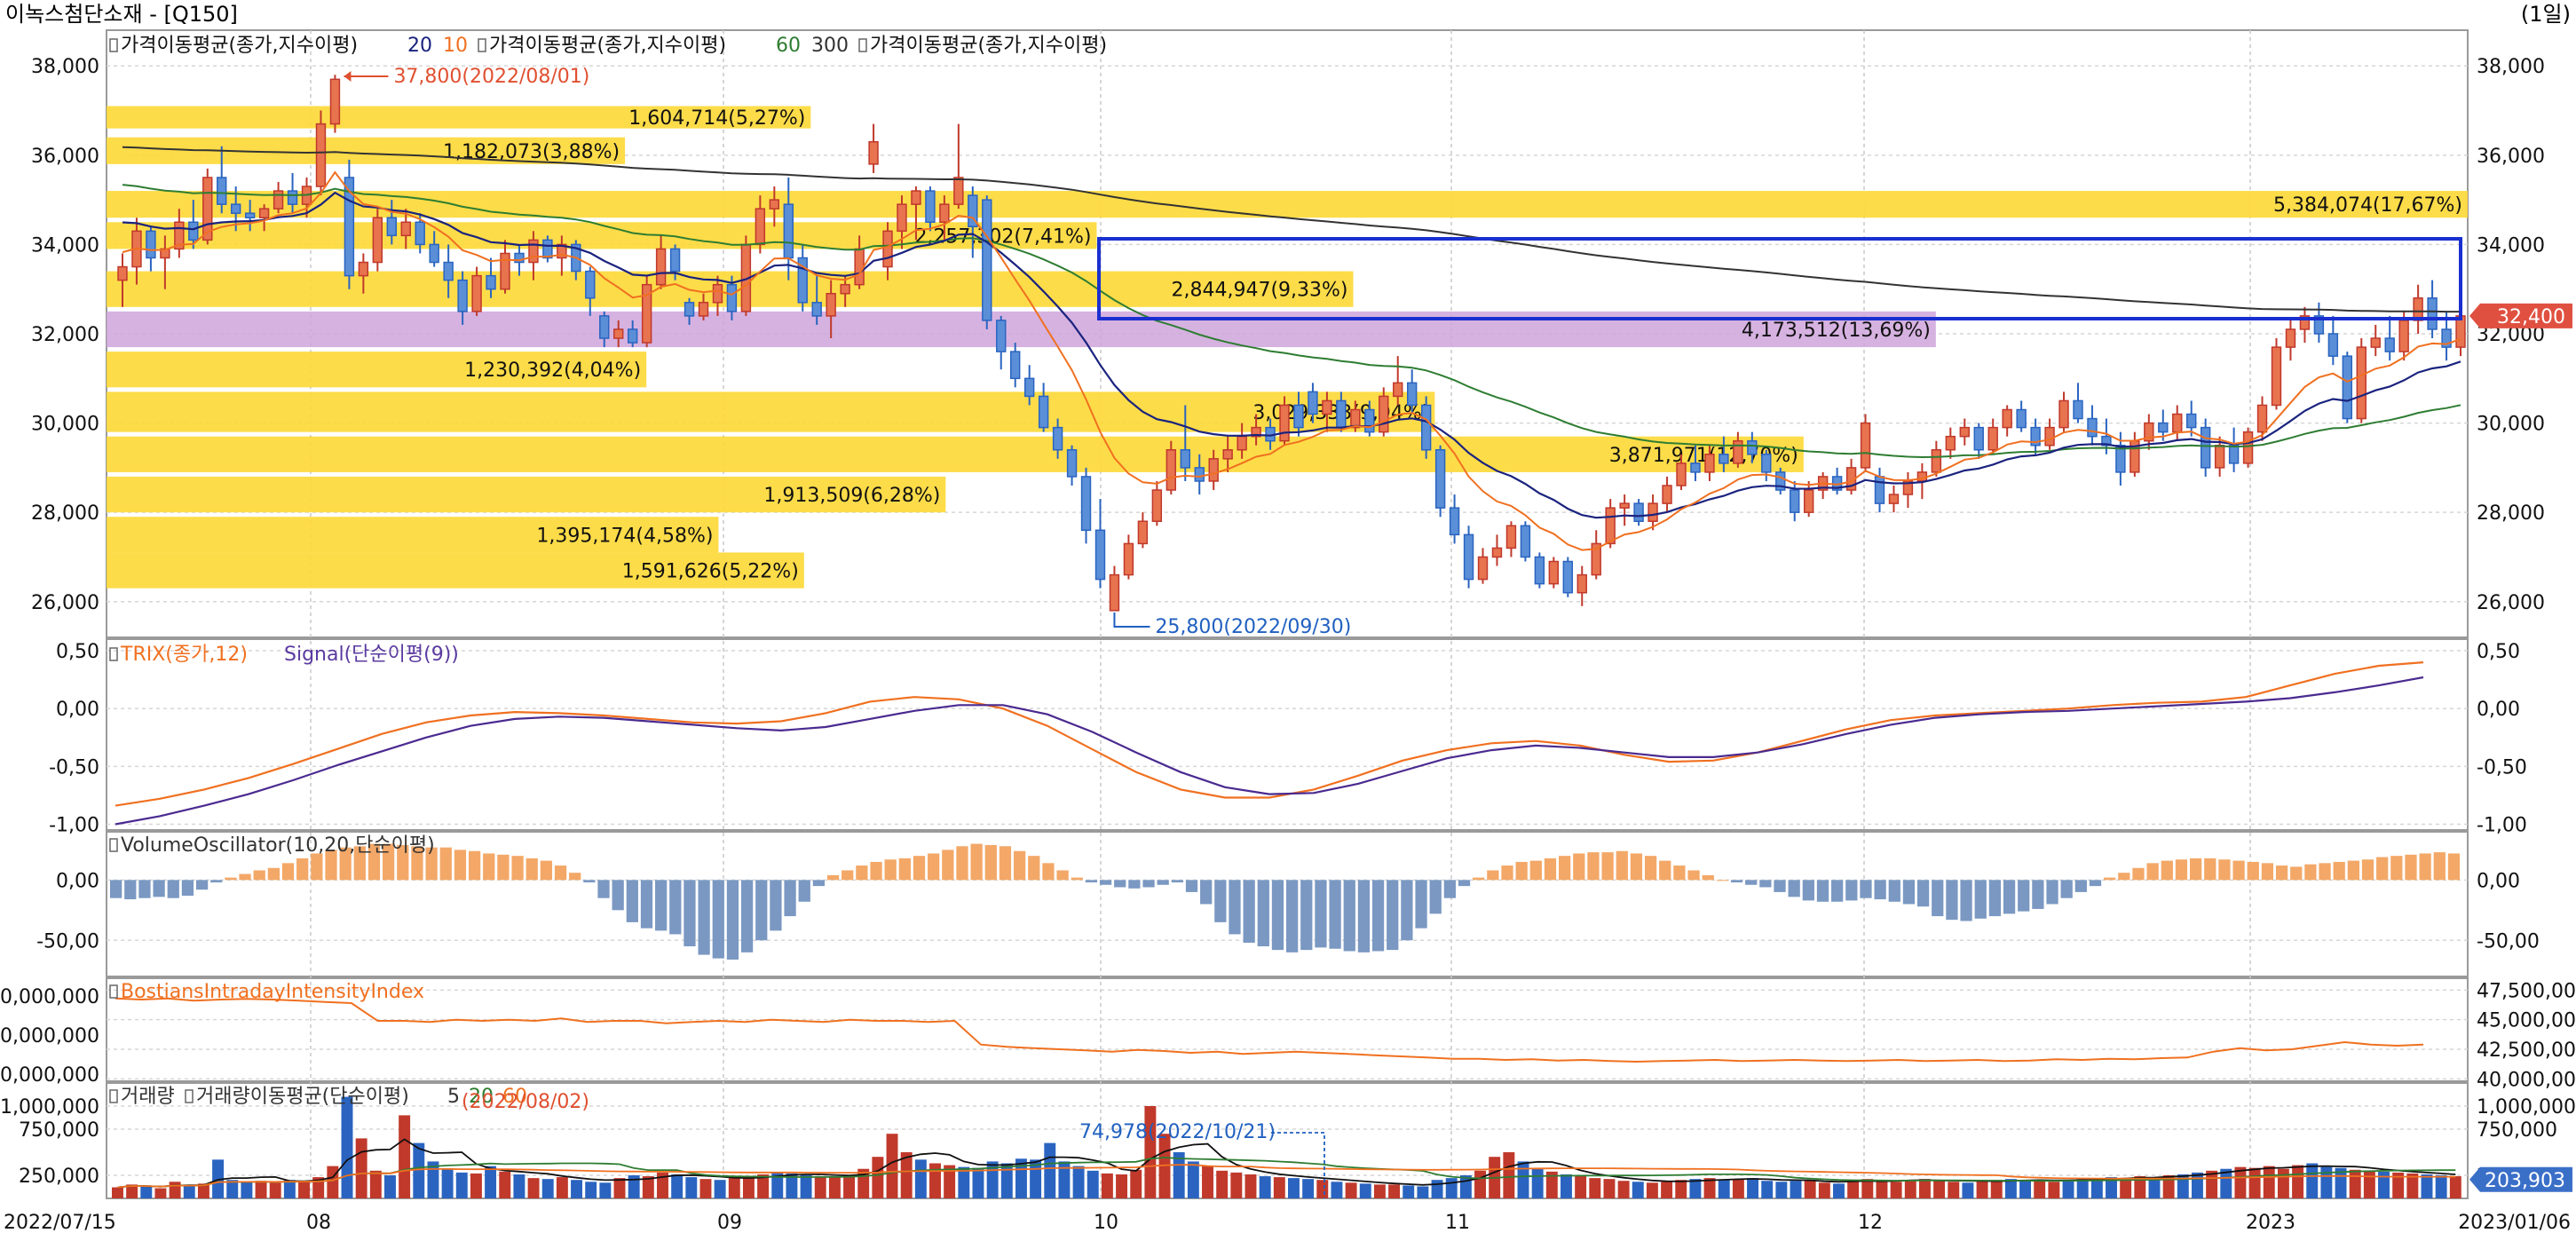  What do you see at coordinates (2511, 246) in the screenshot?
I see `price-y-tick-right: 34,000` at bounding box center [2511, 246].